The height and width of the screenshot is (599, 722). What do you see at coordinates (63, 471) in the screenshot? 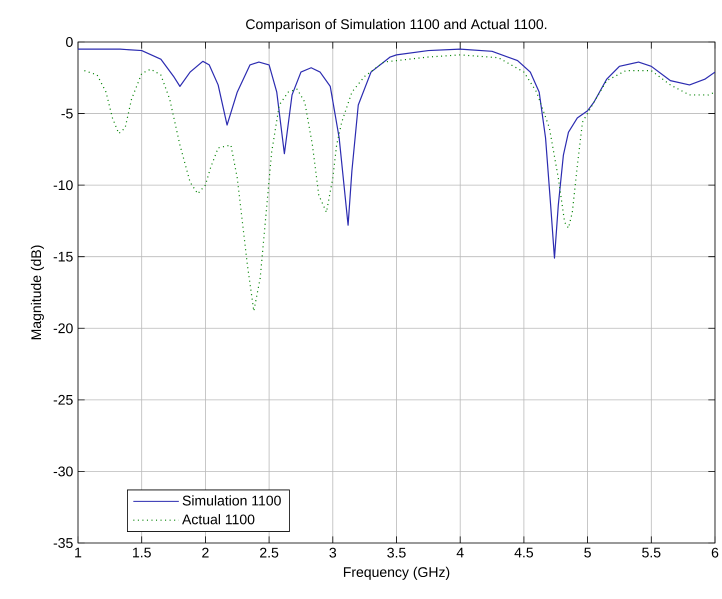
I see `y-tick-label: -30` at bounding box center [63, 471].